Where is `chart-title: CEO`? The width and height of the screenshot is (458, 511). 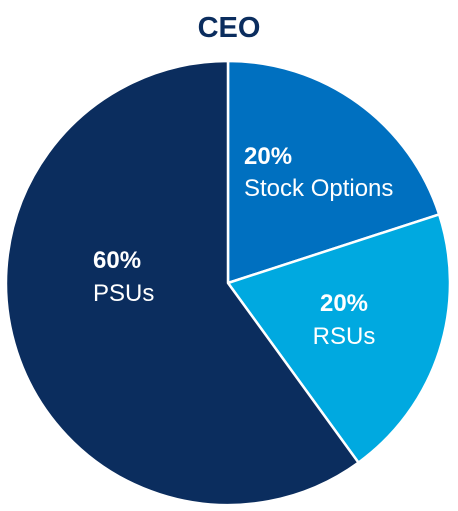 chart-title: CEO is located at coordinates (229, 28).